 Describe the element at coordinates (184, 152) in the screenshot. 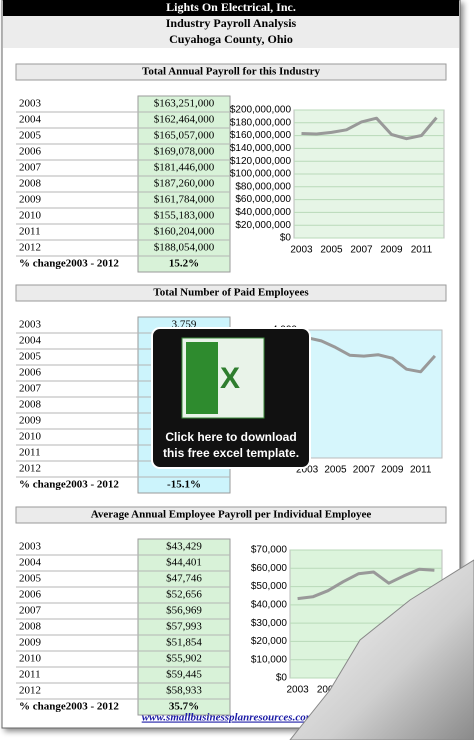

I see `row-value: $169,078,000` at that location.